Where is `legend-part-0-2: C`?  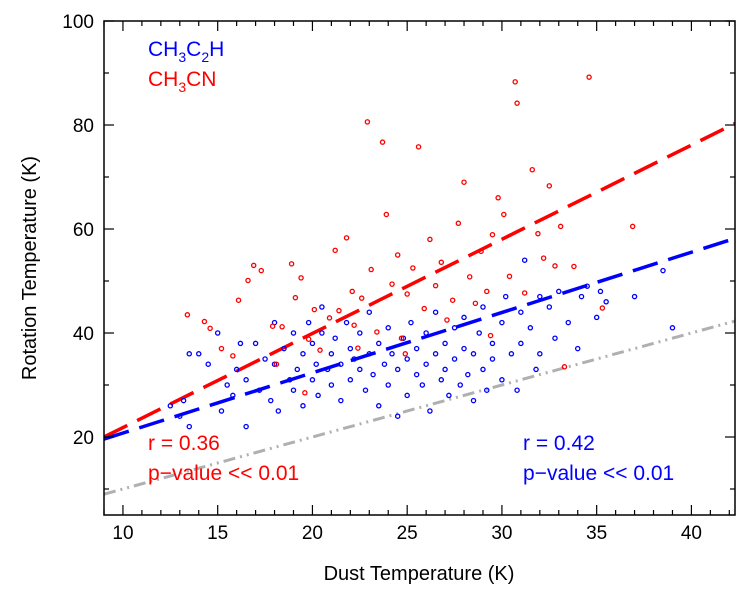
legend-part-0-2: C is located at coordinates (193, 49).